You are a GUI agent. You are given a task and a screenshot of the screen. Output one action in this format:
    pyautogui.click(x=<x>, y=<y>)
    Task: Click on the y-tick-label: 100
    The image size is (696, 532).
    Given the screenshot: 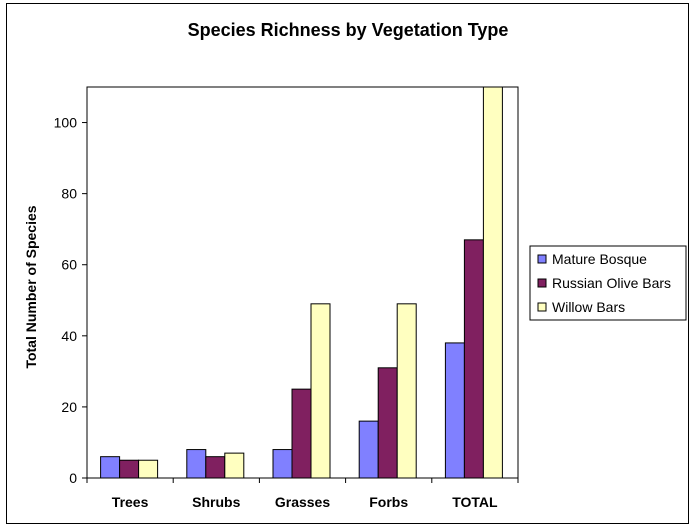 What is the action you would take?
    pyautogui.click(x=66, y=123)
    